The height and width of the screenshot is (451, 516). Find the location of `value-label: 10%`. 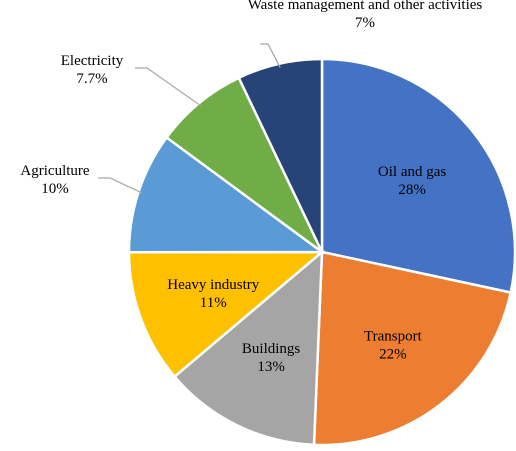

value-label: 10% is located at coordinates (55, 189).